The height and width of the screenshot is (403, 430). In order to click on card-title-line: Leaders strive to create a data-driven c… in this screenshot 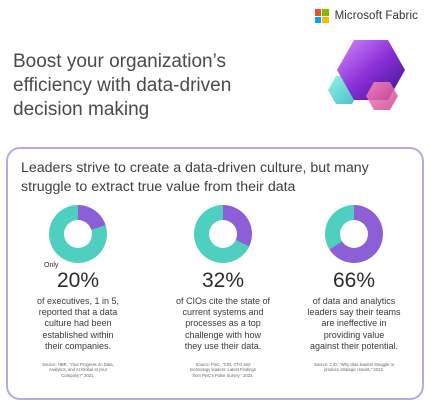, I will do `click(195, 168)`.